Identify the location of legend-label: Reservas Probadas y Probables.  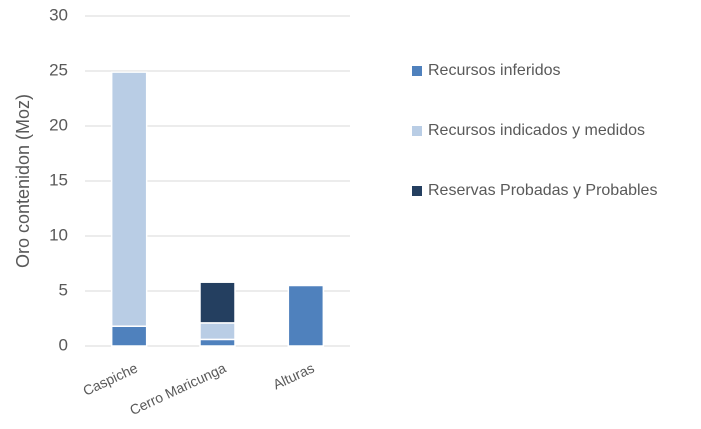
(542, 190).